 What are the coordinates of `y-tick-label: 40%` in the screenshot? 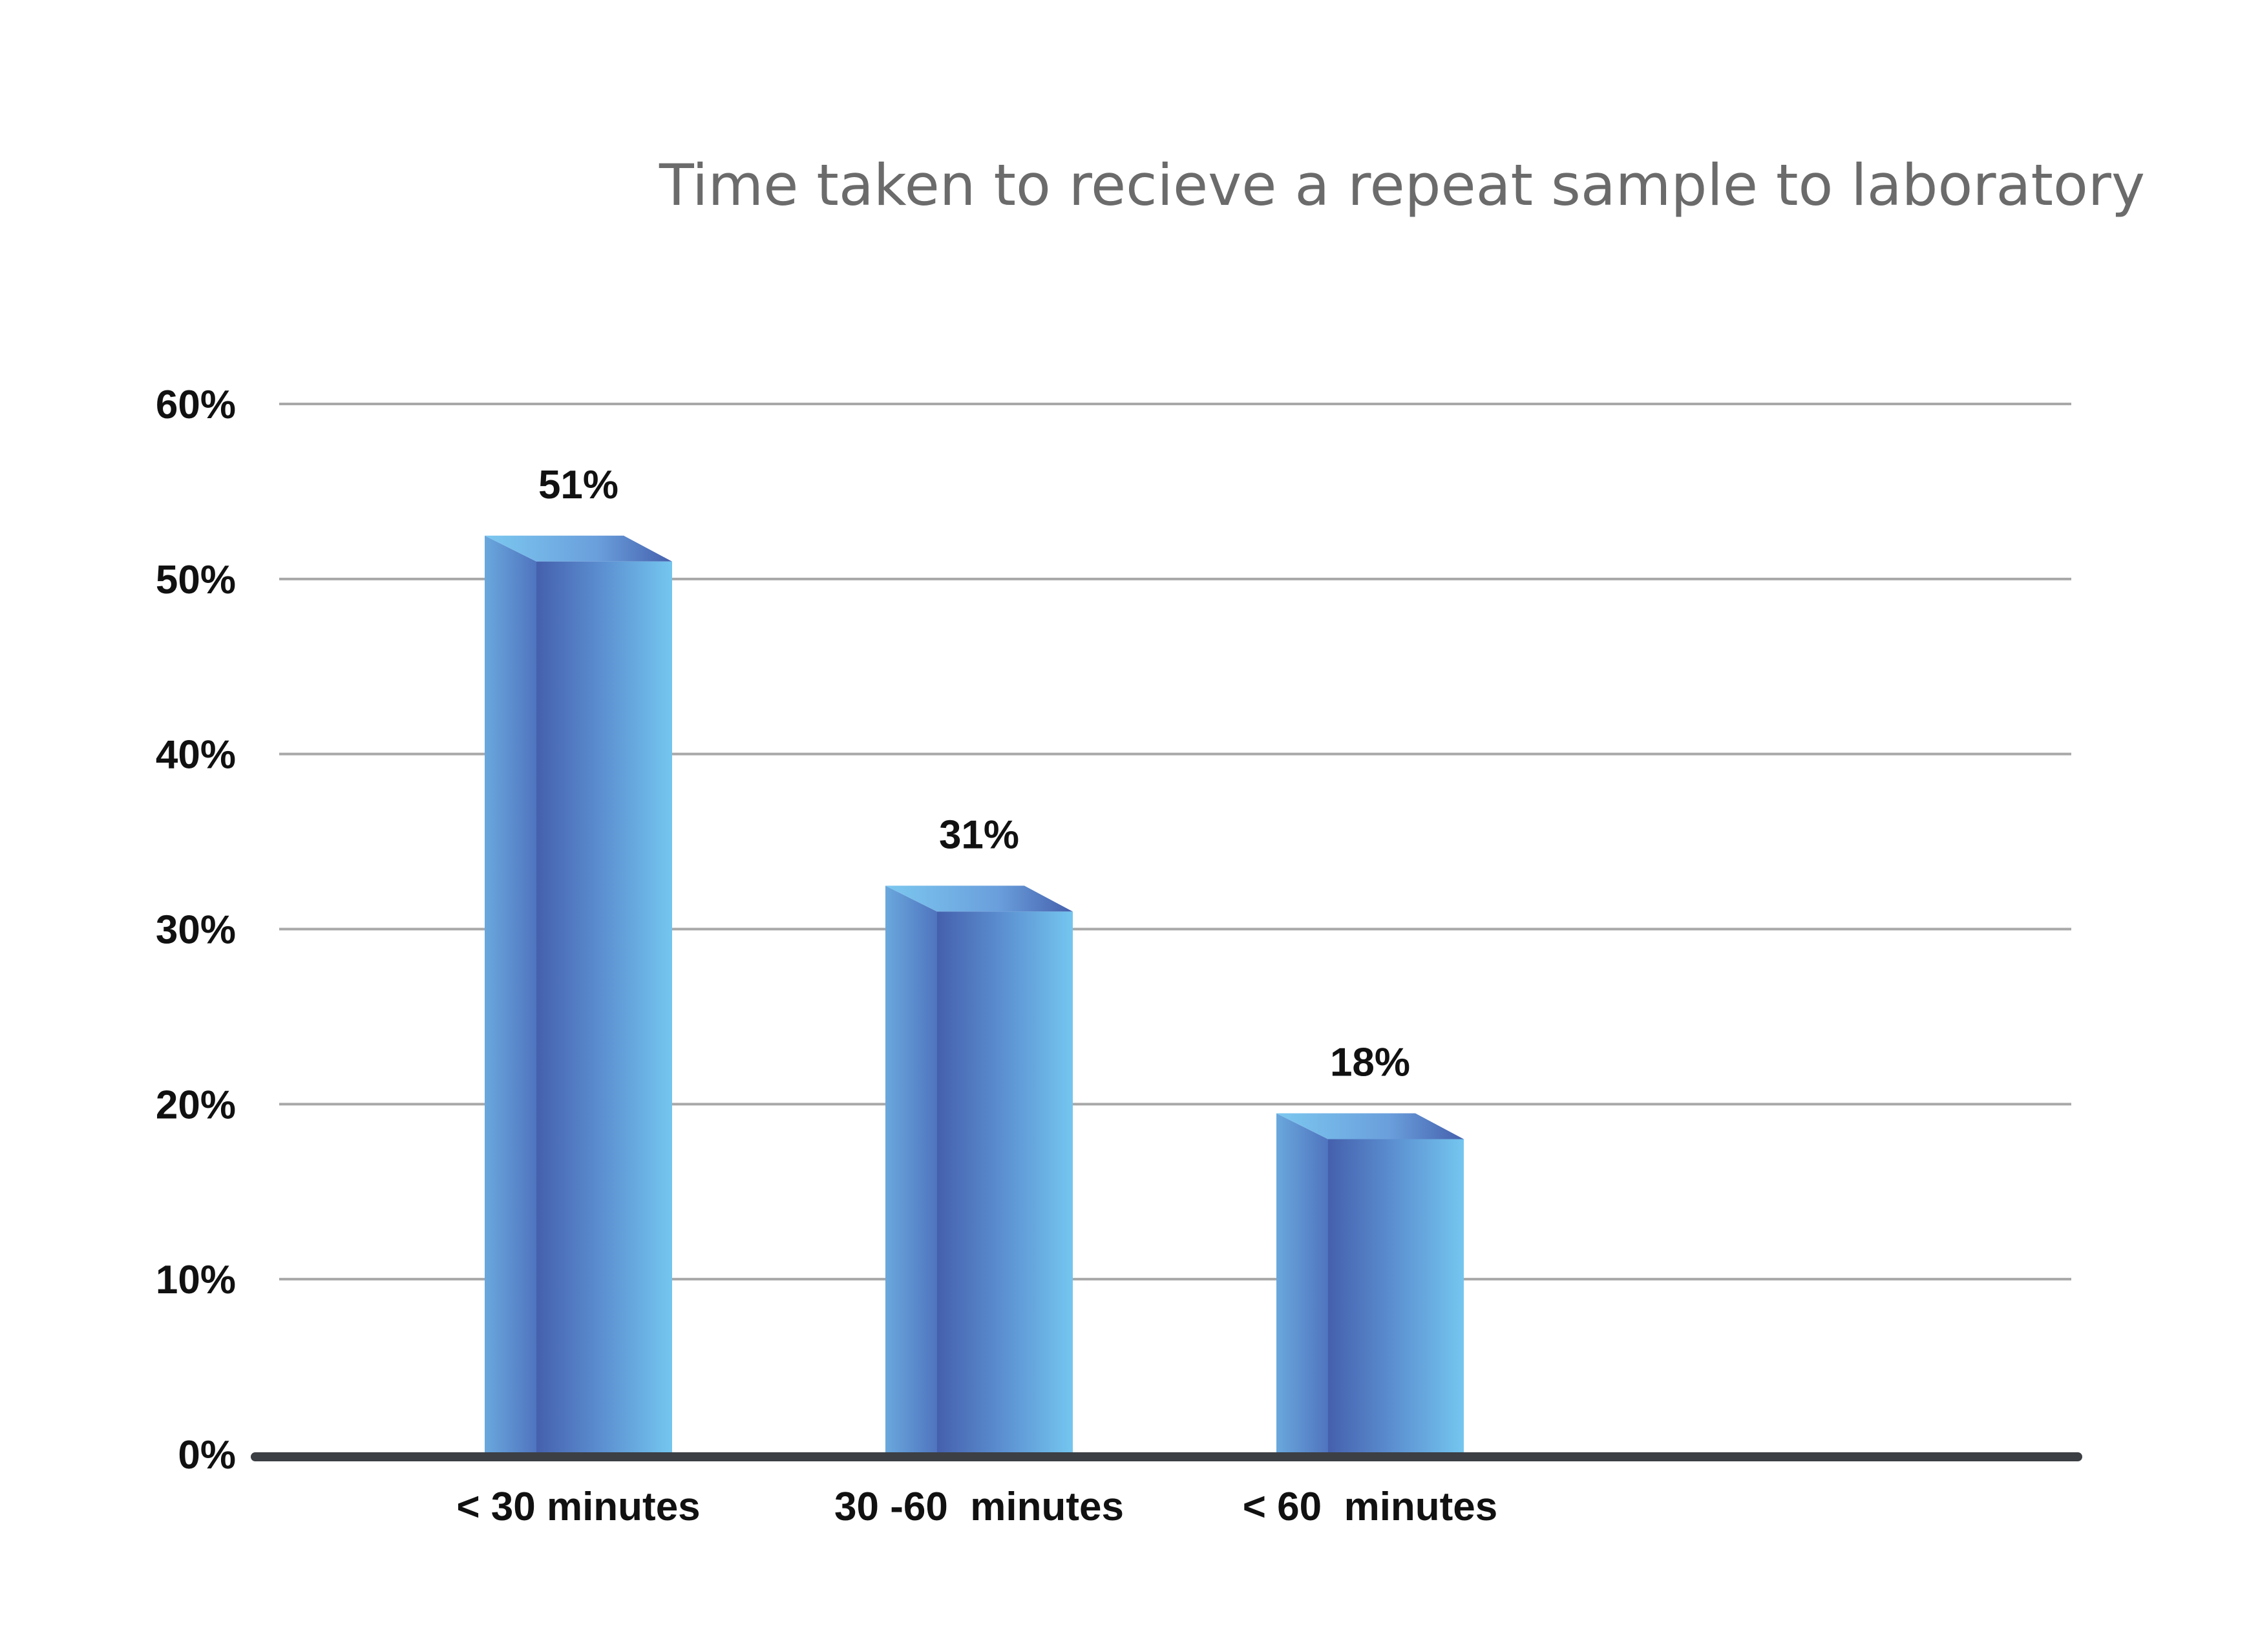 It's located at (196, 755).